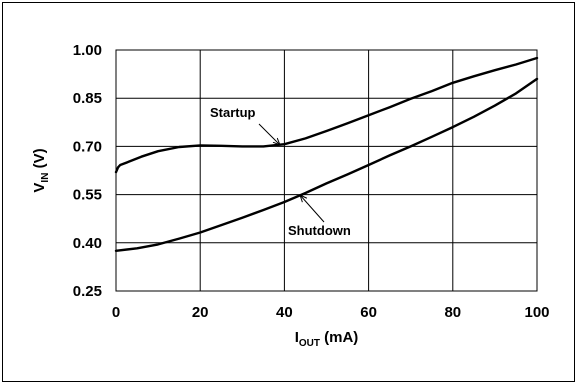 This screenshot has width=579, height=386. What do you see at coordinates (87, 98) in the screenshot?
I see `y-tick-label: 0.85` at bounding box center [87, 98].